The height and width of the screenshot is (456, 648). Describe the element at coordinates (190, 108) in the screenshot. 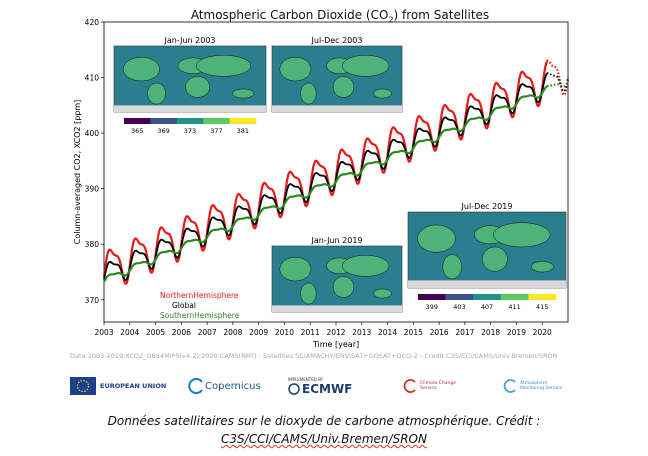

I see `inset-jan-jun-2003-antarctica` at that location.